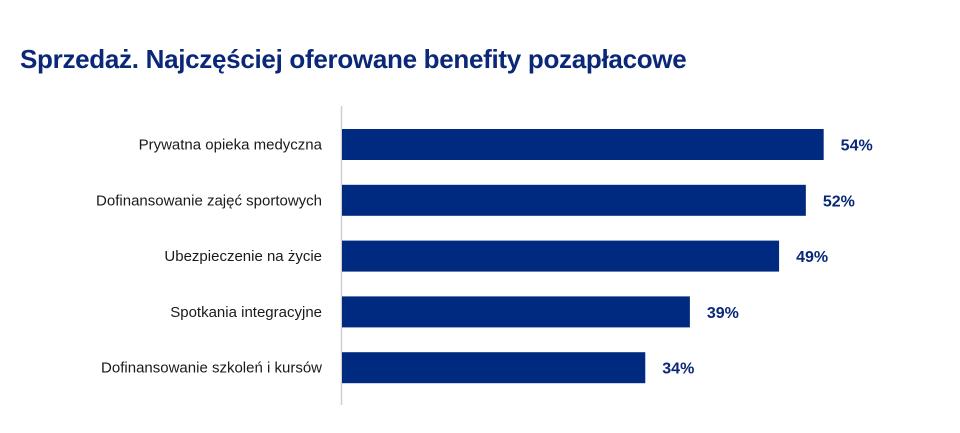 This screenshot has height=433, width=960. What do you see at coordinates (678, 369) in the screenshot?
I see `data-label: 34%` at bounding box center [678, 369].